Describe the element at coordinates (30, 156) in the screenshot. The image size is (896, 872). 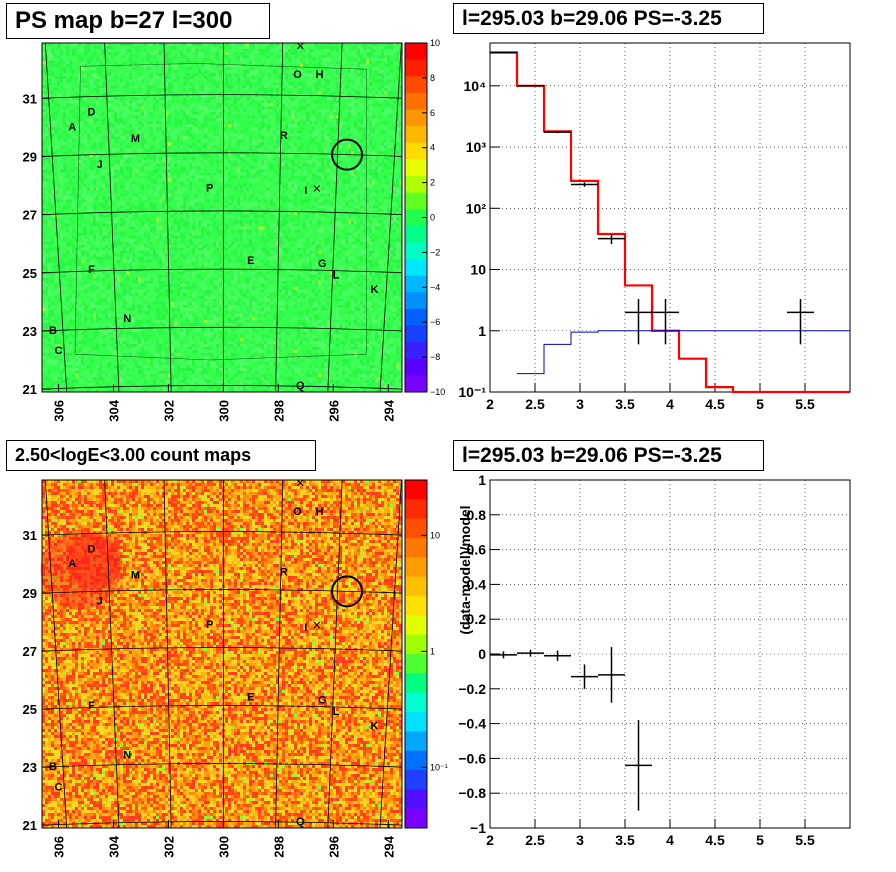
I see `ps-y-tick-label: 29` at that location.